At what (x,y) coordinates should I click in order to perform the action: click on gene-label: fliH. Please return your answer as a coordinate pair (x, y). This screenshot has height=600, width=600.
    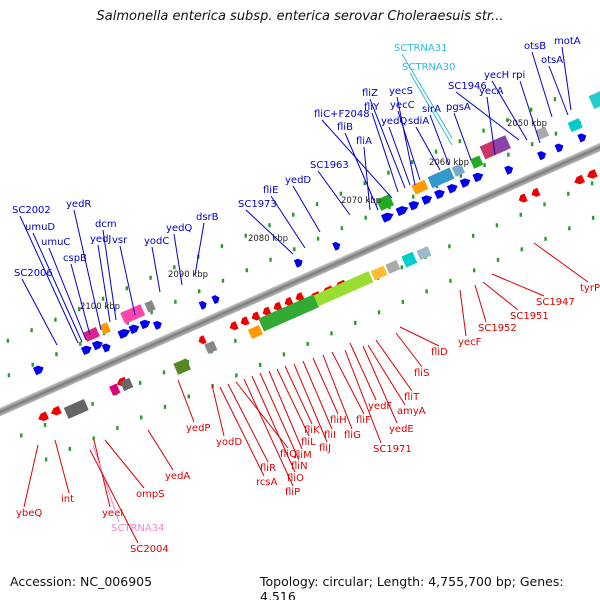
    Looking at the image, I should click on (338, 420).